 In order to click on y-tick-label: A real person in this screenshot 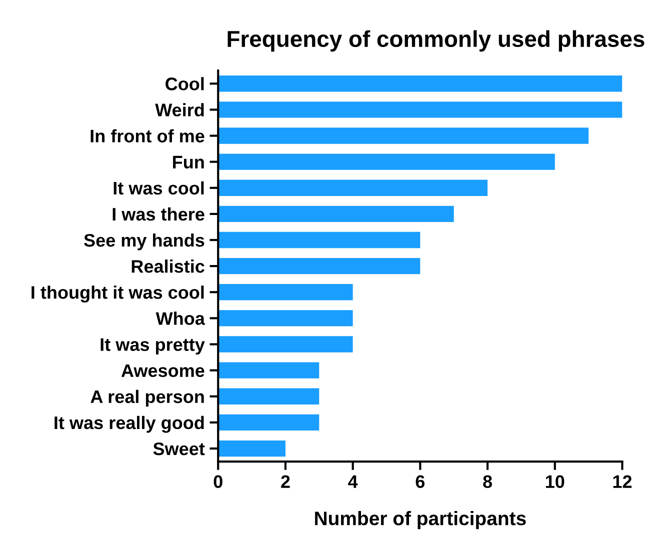, I will do `click(147, 398)`.